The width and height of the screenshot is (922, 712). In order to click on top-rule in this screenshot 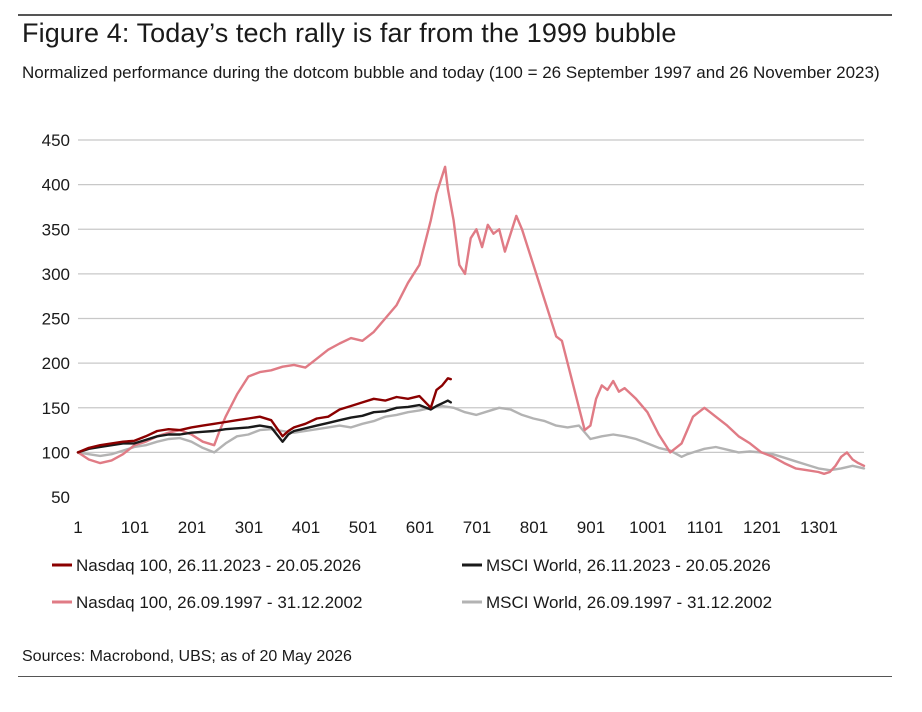, I will do `click(455, 15)`.